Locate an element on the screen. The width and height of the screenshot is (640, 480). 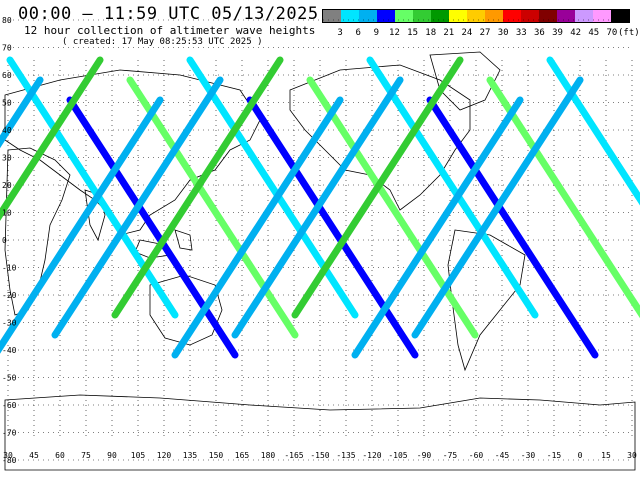
colorbar-label: 27 is located at coordinates (485, 33).